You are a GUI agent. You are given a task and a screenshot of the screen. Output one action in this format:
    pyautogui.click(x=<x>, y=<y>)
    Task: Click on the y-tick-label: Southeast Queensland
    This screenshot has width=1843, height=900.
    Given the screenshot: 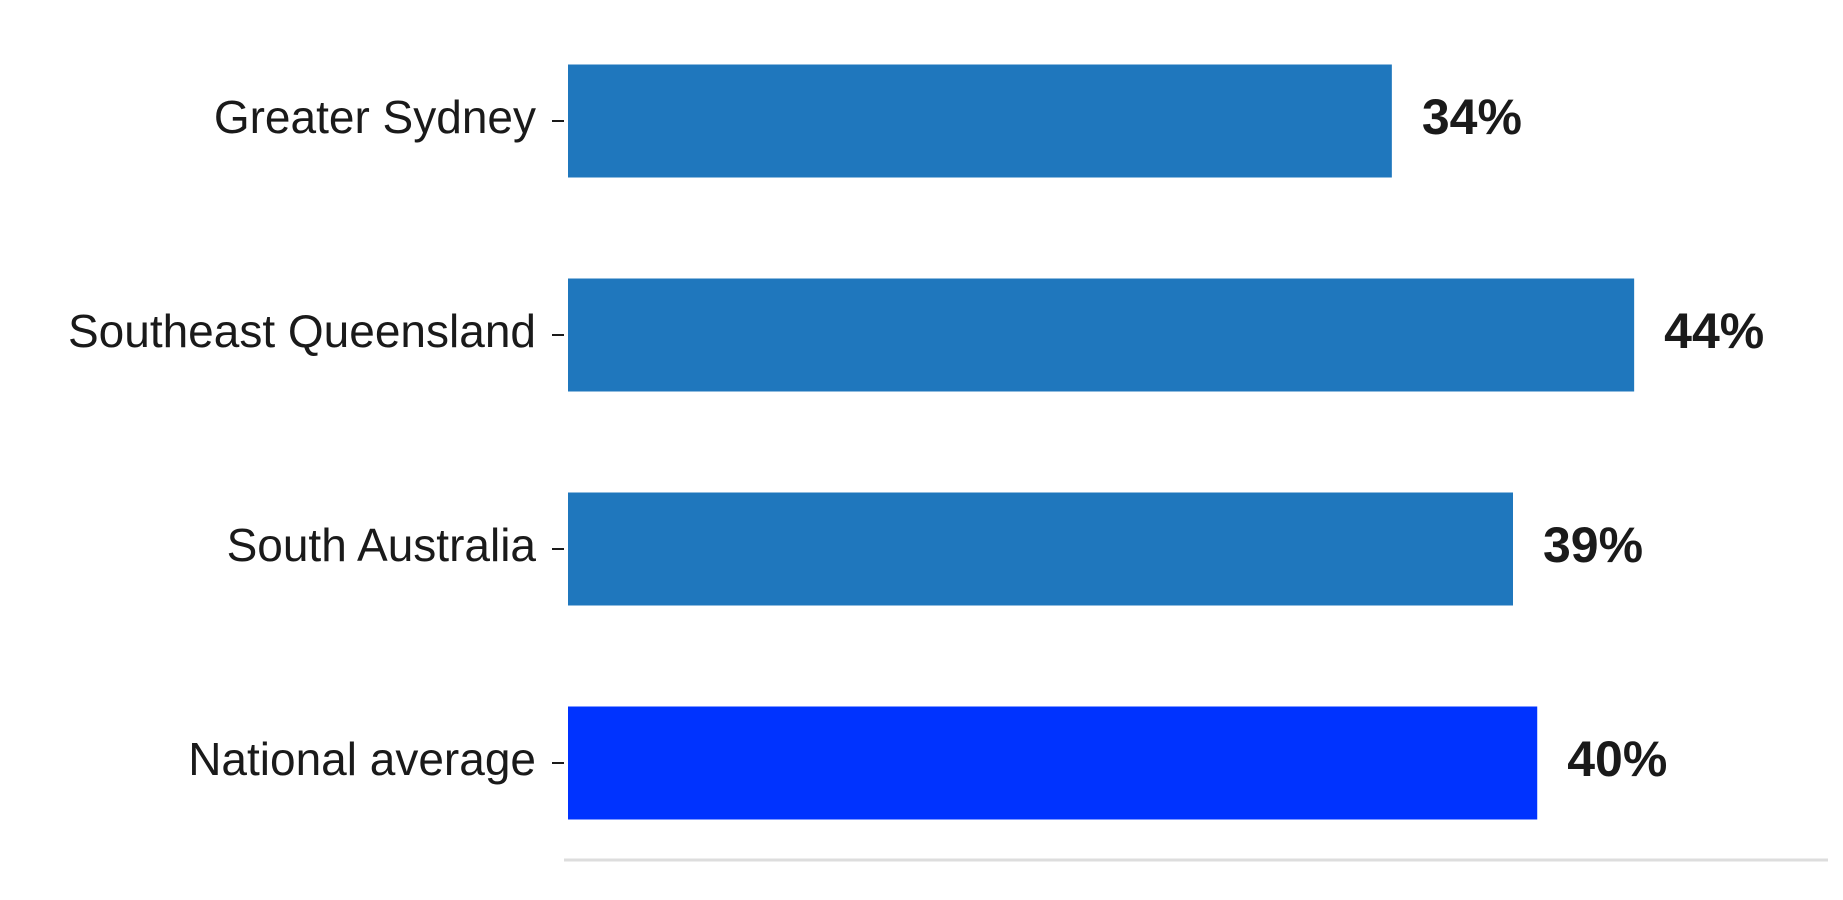 What is the action you would take?
    pyautogui.click(x=302, y=331)
    